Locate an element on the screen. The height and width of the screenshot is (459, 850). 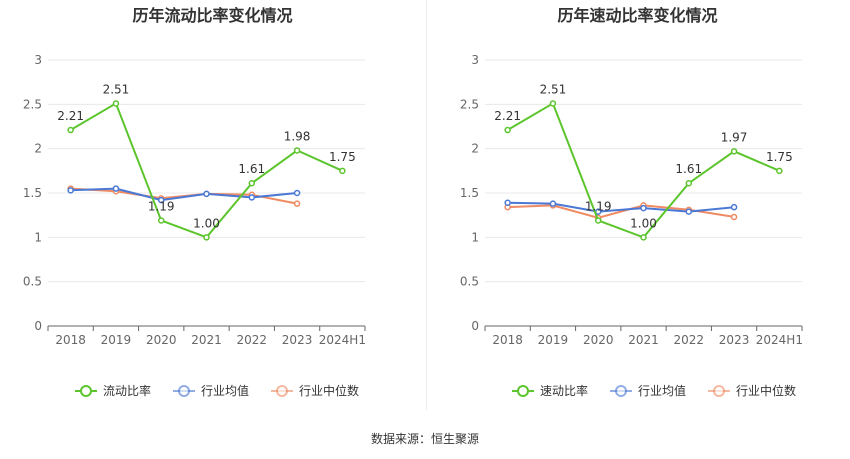
legend-item-1: 速动比率 is located at coordinates (550, 390).